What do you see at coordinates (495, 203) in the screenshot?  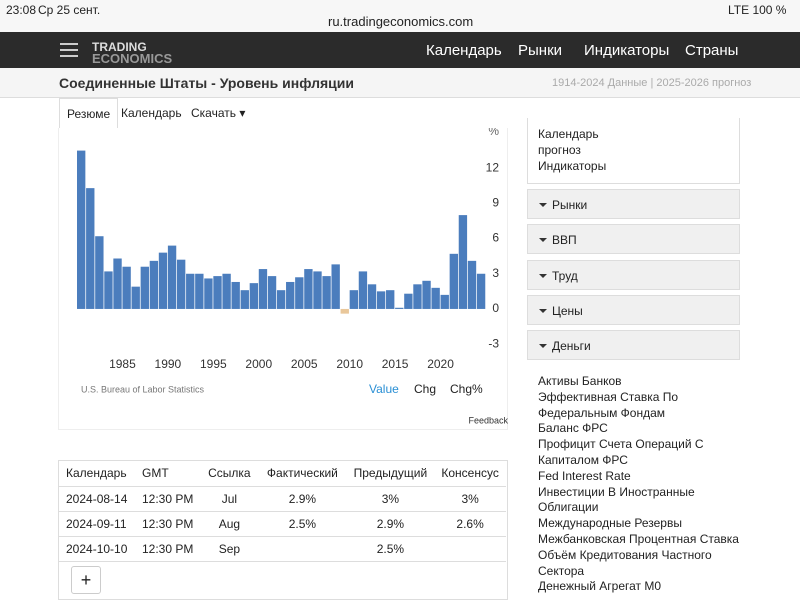 I see `y-tick-label: 9` at bounding box center [495, 203].